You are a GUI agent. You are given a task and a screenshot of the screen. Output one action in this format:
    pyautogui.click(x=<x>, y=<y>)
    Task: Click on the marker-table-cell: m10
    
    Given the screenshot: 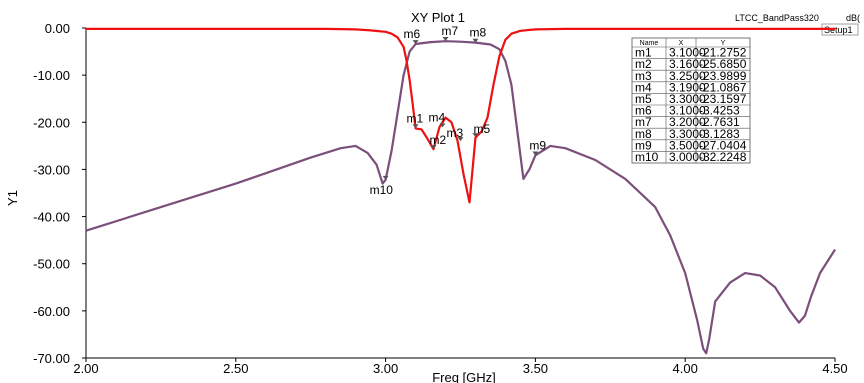 What is the action you would take?
    pyautogui.click(x=647, y=157)
    